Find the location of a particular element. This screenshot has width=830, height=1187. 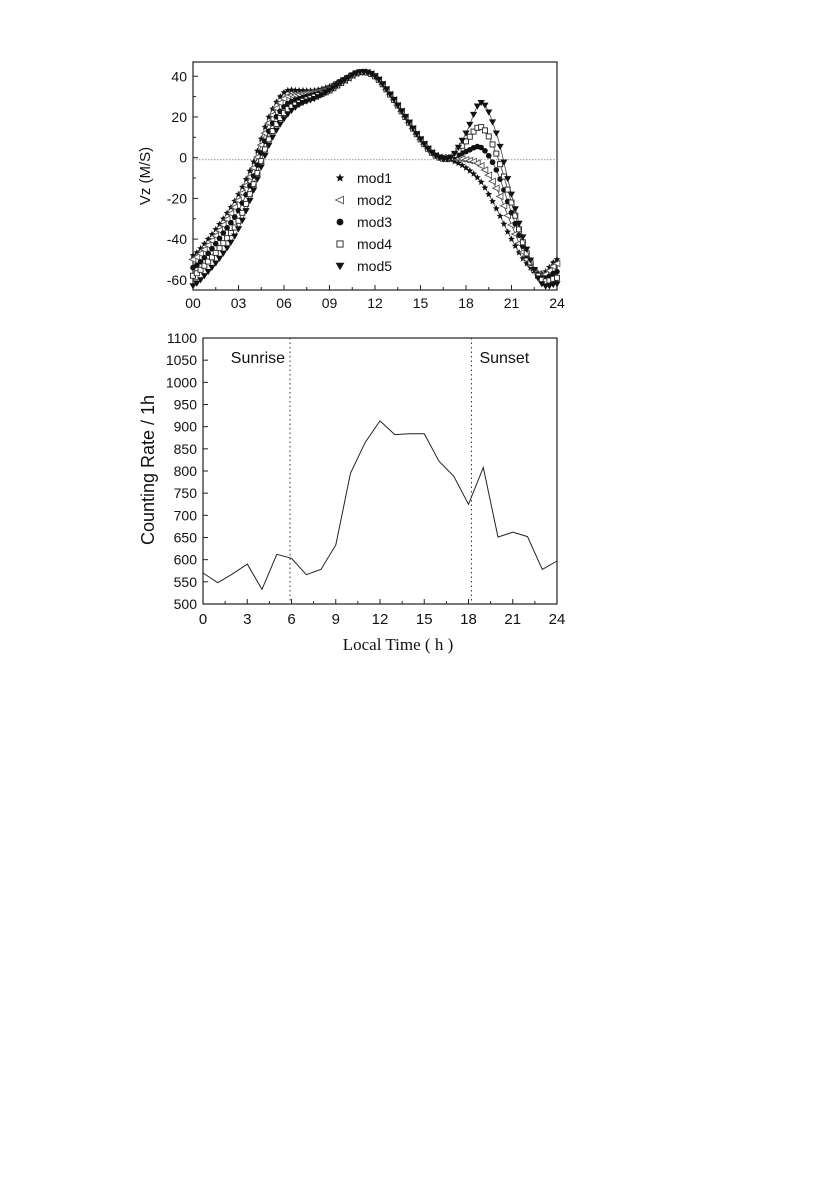

y-tick-label: 1000 is located at coordinates (181, 382).